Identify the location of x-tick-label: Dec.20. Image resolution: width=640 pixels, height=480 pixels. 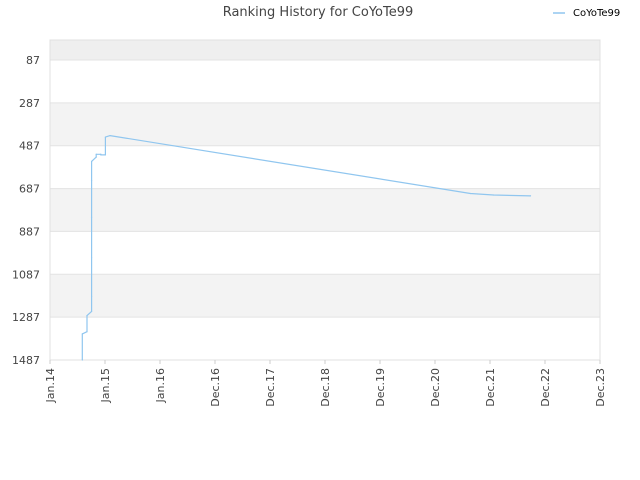
(435, 387).